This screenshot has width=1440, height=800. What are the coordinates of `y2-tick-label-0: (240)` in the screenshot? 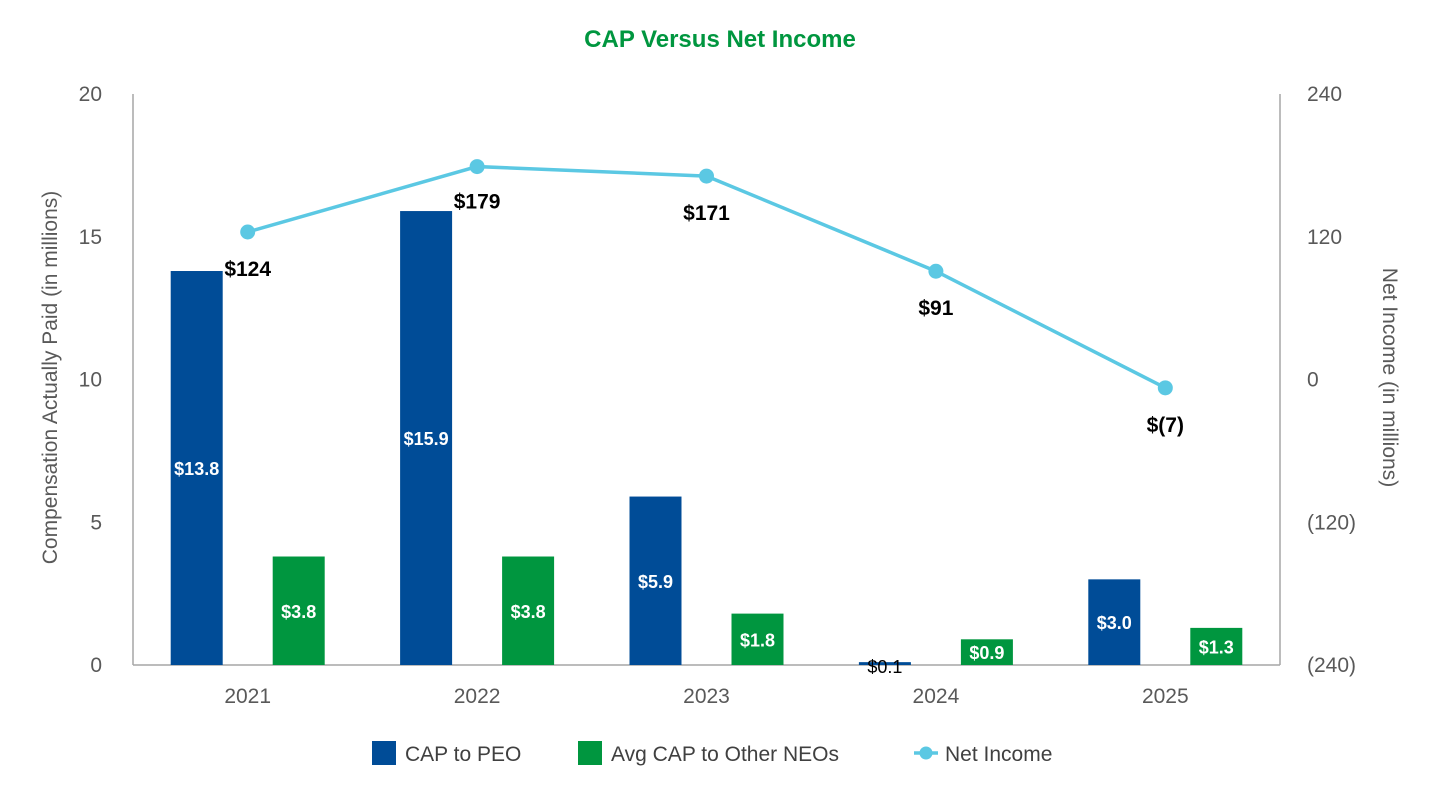 It's located at (1331, 665).